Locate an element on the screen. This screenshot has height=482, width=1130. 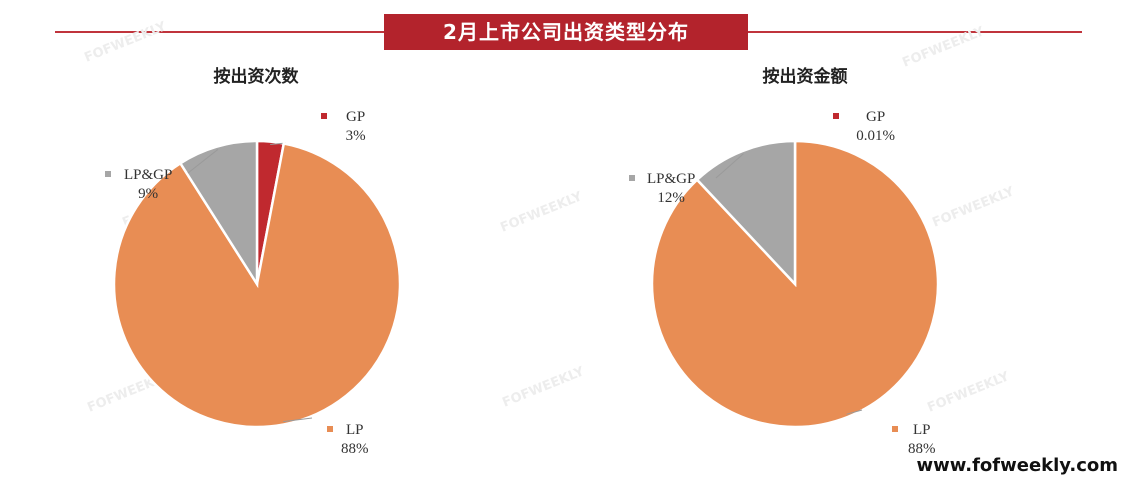
chart-title-right: 按出资金额 is located at coordinates (805, 77).